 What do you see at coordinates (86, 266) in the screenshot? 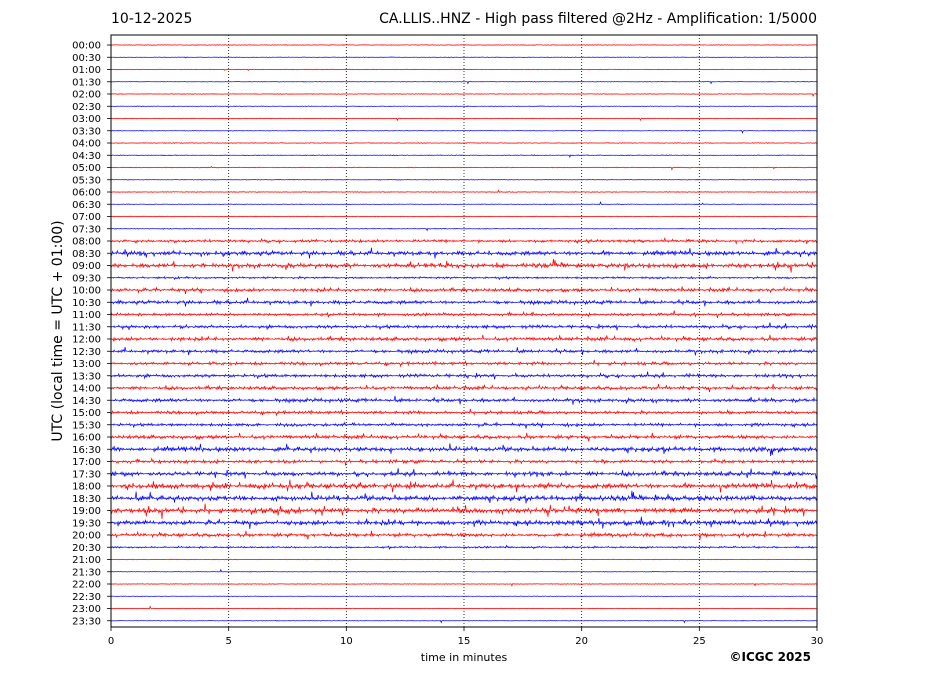
I see `row-time-label: 09:00` at bounding box center [86, 266].